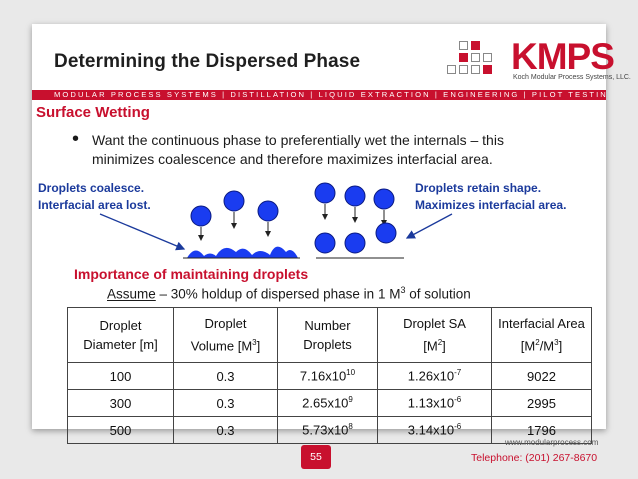 This screenshot has height=479, width=638. Describe the element at coordinates (191, 274) in the screenshot. I see `importance-heading: Importance of maintaining droplets` at that location.